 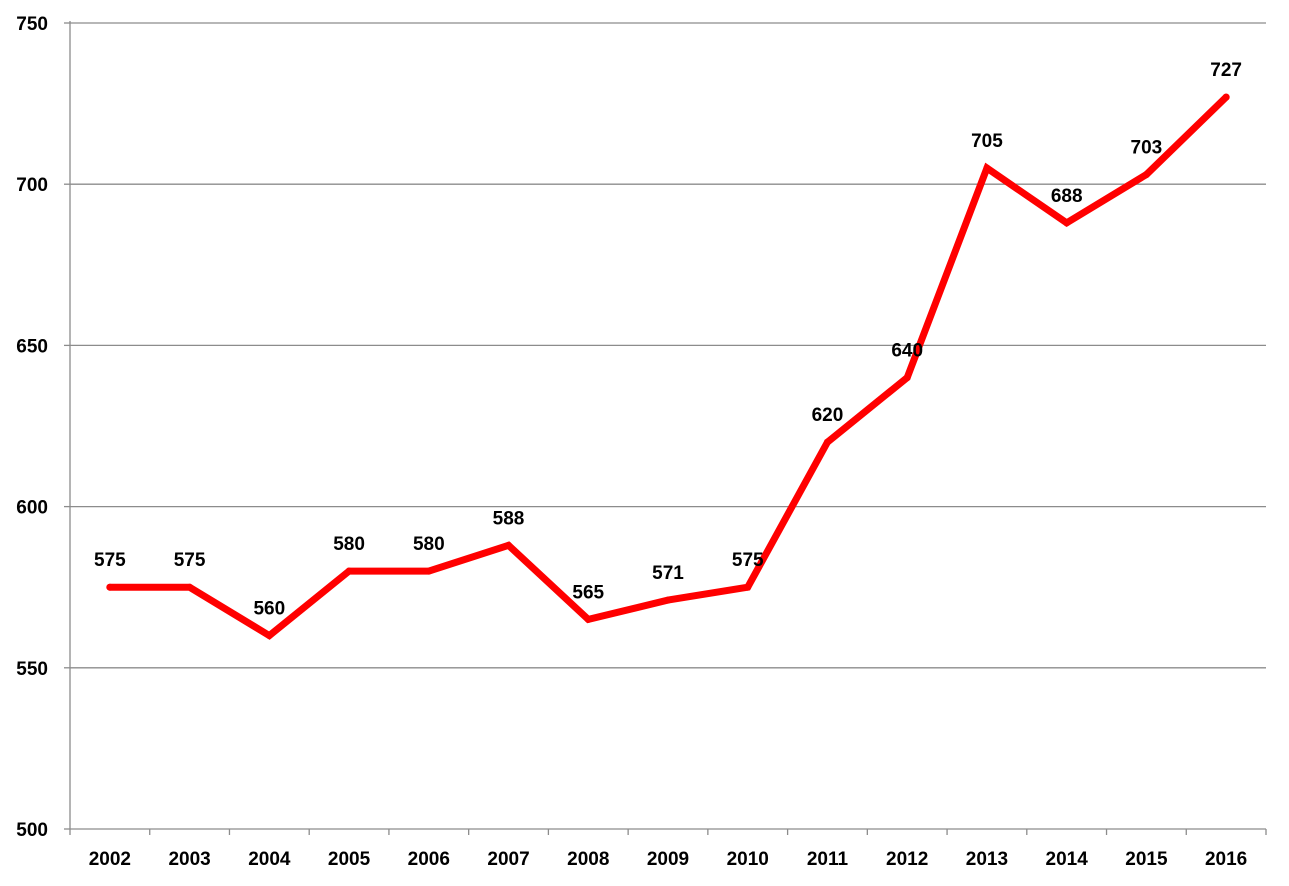 I want to click on y-tick-label: 700, so click(x=32, y=185).